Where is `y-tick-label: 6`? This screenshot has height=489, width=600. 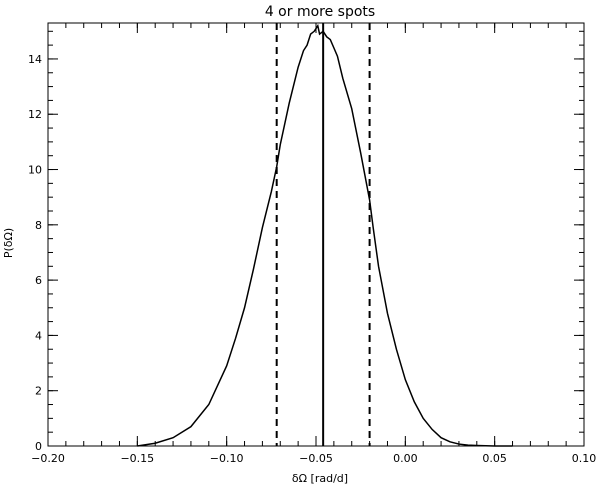 y-tick-label: 6 is located at coordinates (38, 280).